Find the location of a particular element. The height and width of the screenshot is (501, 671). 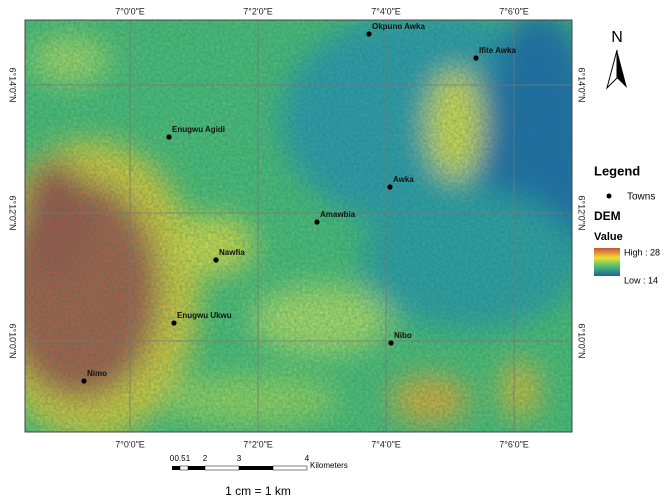

scale-ratio: 1 cm = 1 km is located at coordinates (258, 491).